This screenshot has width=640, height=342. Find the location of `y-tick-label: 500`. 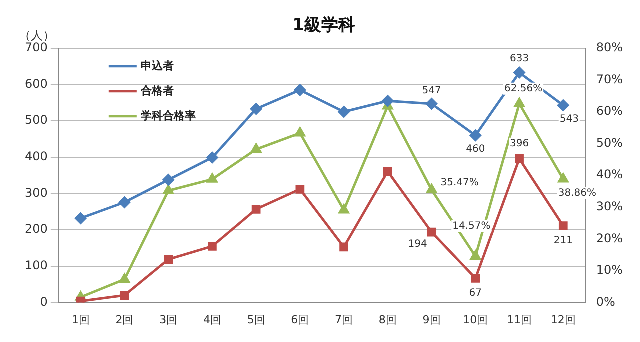

y-tick-label: 500 is located at coordinates (36, 120).